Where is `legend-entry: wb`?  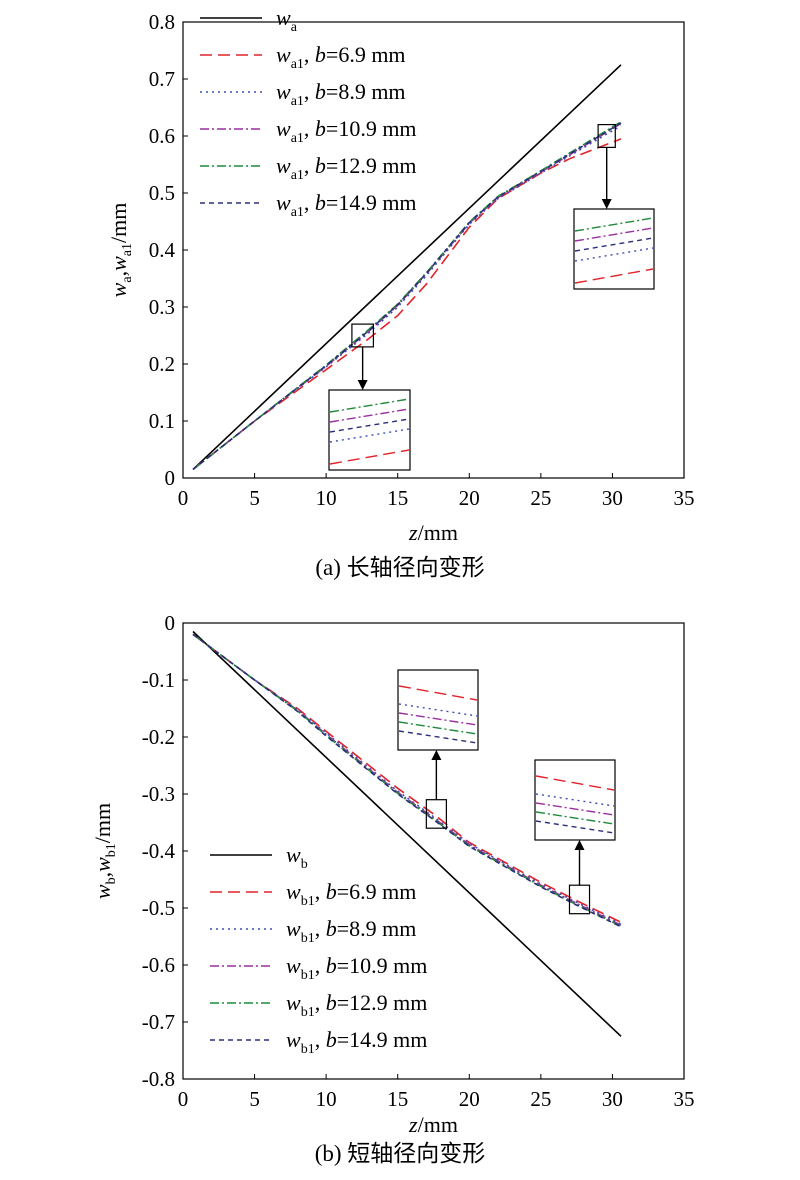 legend-entry: wb is located at coordinates (297, 857).